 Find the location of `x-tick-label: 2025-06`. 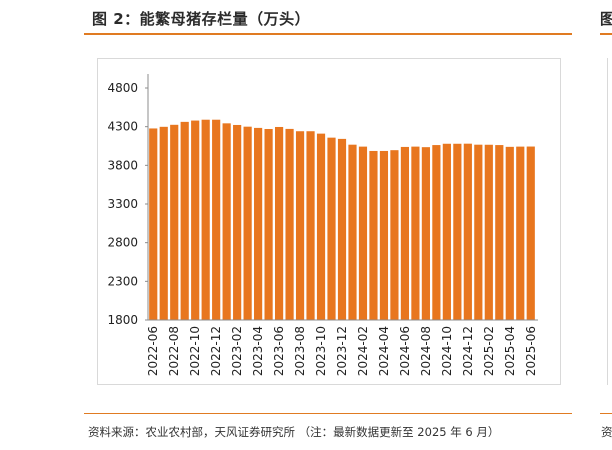

x-tick-label: 2025-06 is located at coordinates (531, 351).